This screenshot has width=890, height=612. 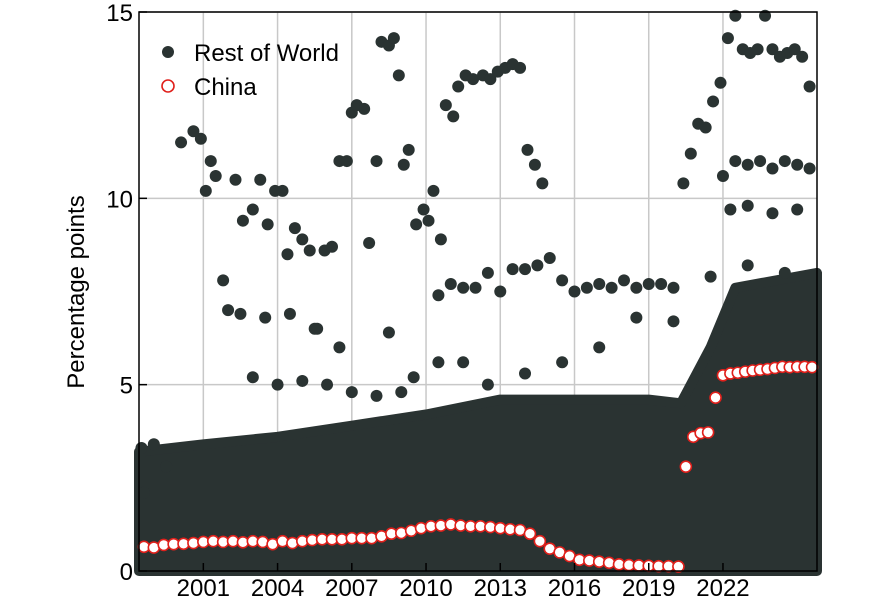 I want to click on legend-marker-rest-of-world, so click(x=168, y=52).